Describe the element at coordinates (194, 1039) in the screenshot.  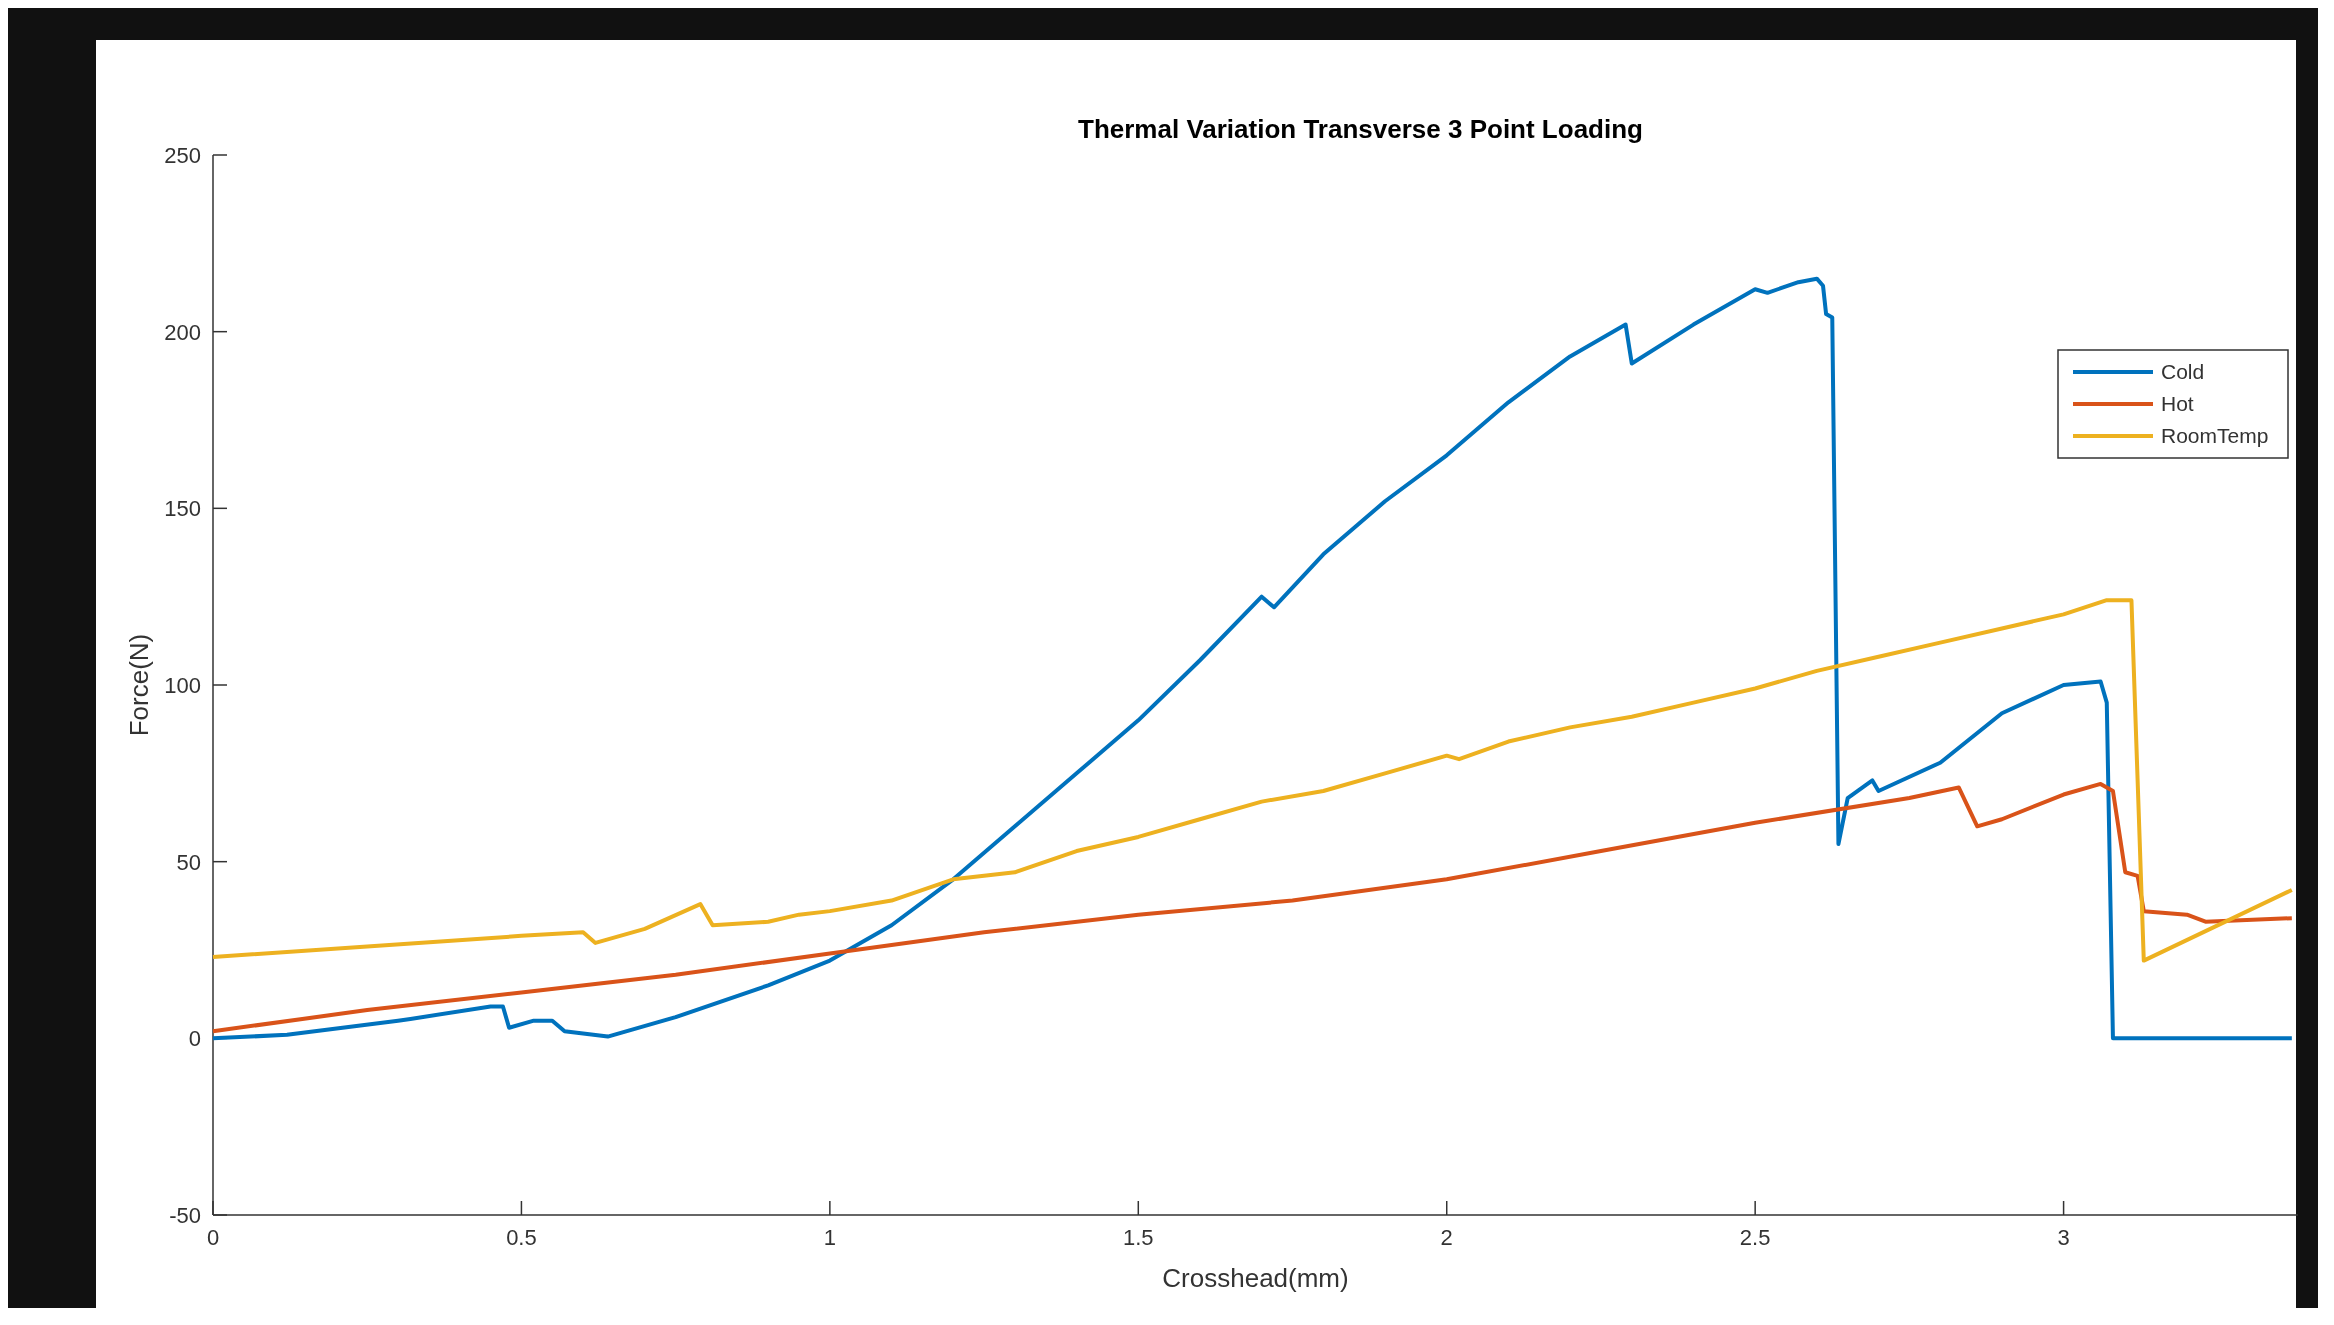
I see `y-tick-label: 0` at that location.